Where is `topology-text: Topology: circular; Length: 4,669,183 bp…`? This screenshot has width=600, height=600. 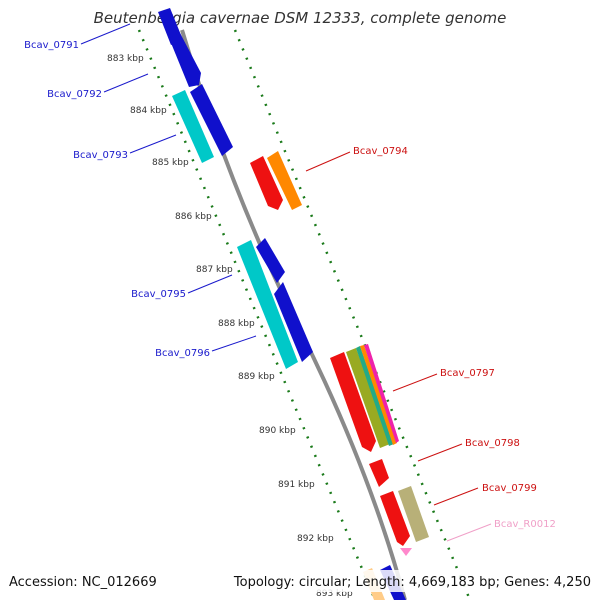
topology-text: Topology: circular; Length: 4,669,183 bp… is located at coordinates (412, 582).